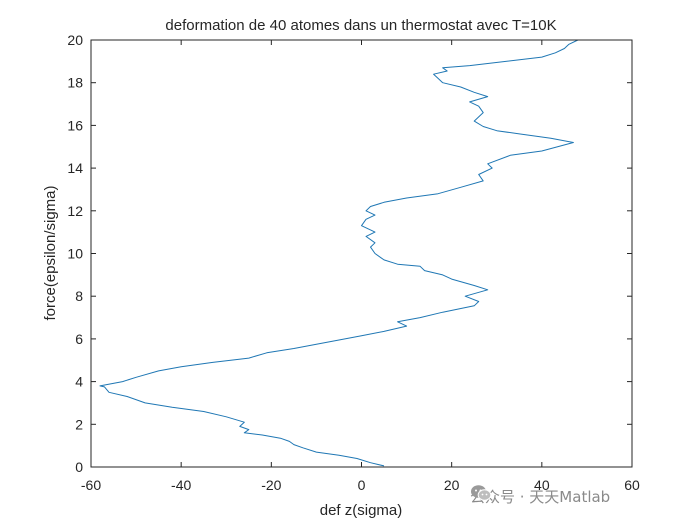 The height and width of the screenshot is (525, 700). I want to click on y-tick-label: 10, so click(75, 254).